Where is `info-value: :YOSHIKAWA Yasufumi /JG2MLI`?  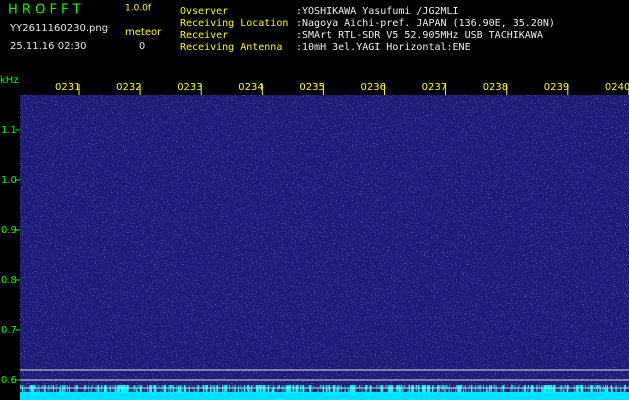 info-value: :YOSHIKAWA Yasufumi /JG2MLI is located at coordinates (377, 11).